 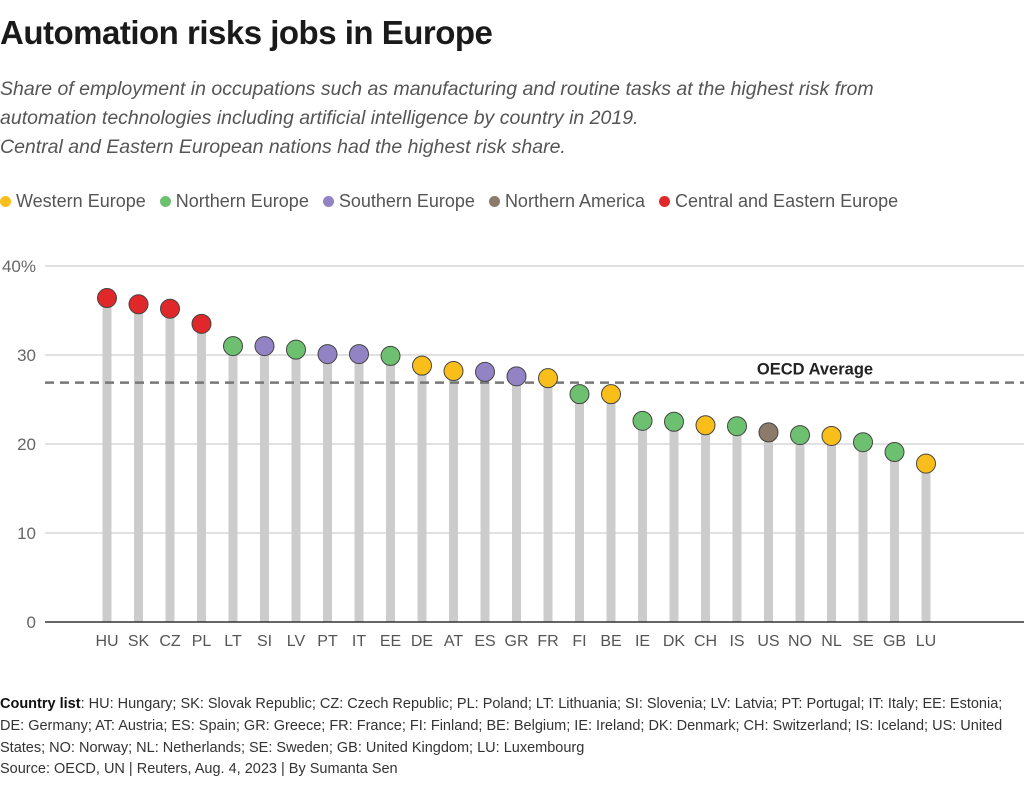 I want to click on country-list-label: Country list, so click(x=40, y=704).